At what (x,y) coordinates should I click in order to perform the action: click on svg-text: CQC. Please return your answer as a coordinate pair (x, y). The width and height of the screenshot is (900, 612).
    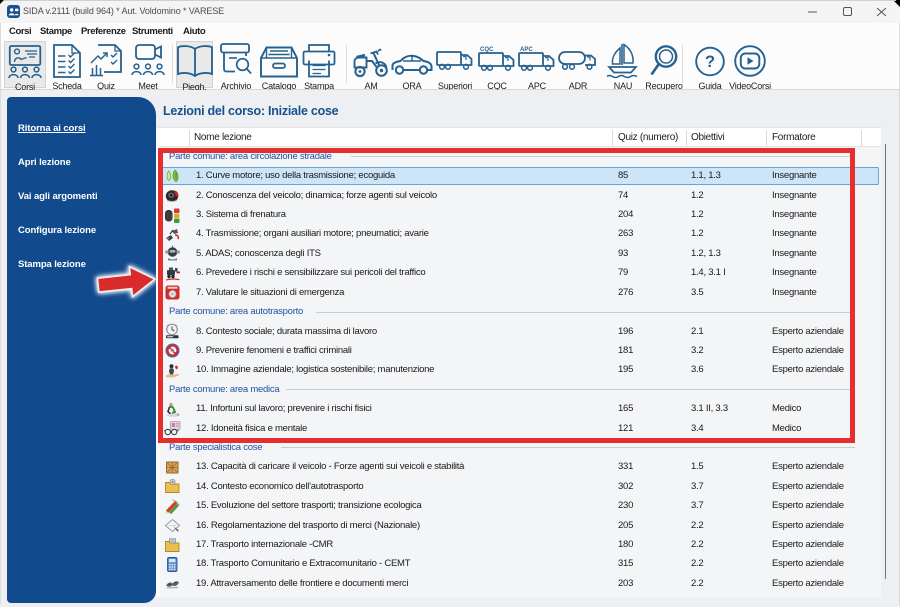
    Looking at the image, I should click on (487, 50).